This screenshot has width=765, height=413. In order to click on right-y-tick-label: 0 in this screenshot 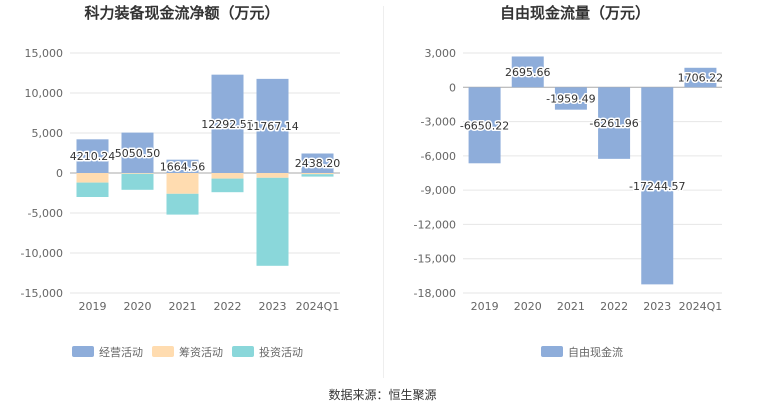, I will do `click(452, 87)`.